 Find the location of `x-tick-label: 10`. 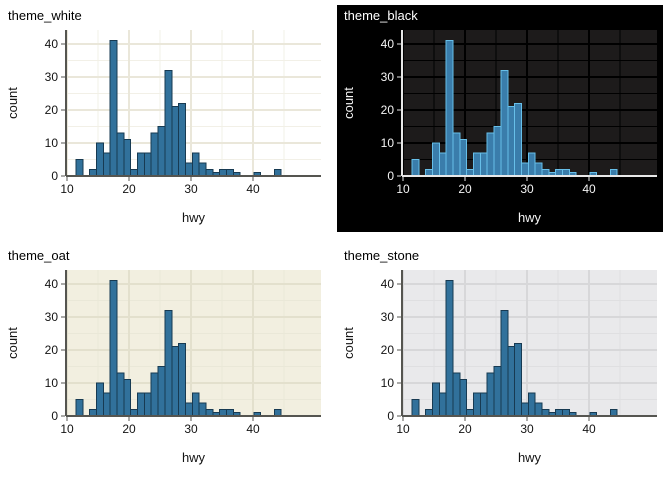

x-tick-label: 10 is located at coordinates (403, 189).